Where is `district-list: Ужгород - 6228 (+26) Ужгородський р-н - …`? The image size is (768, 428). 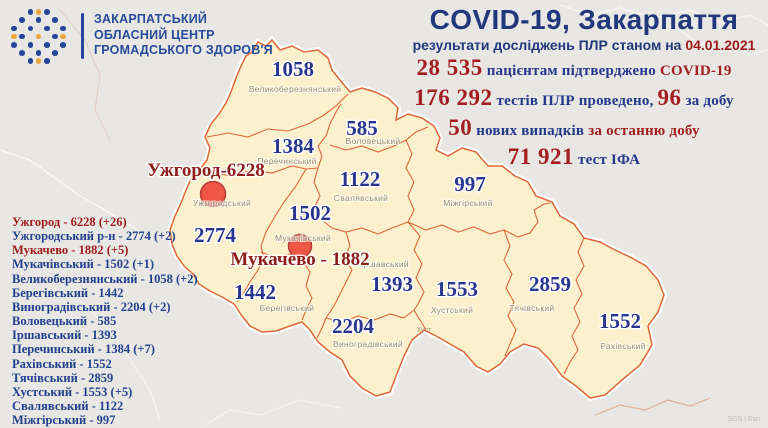
district-list: Ужгород - 6228 (+26) Ужгородський р-н - … is located at coordinates (105, 321).